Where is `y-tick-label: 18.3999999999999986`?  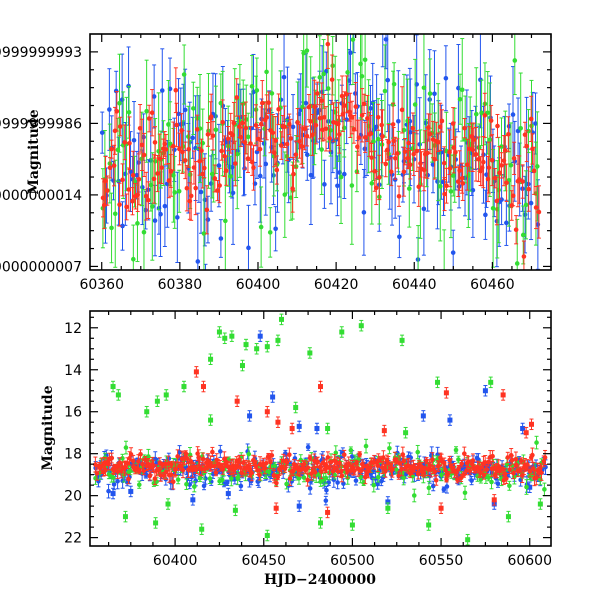
y-tick-label: 18.3999999999999986 is located at coordinates (41, 124).